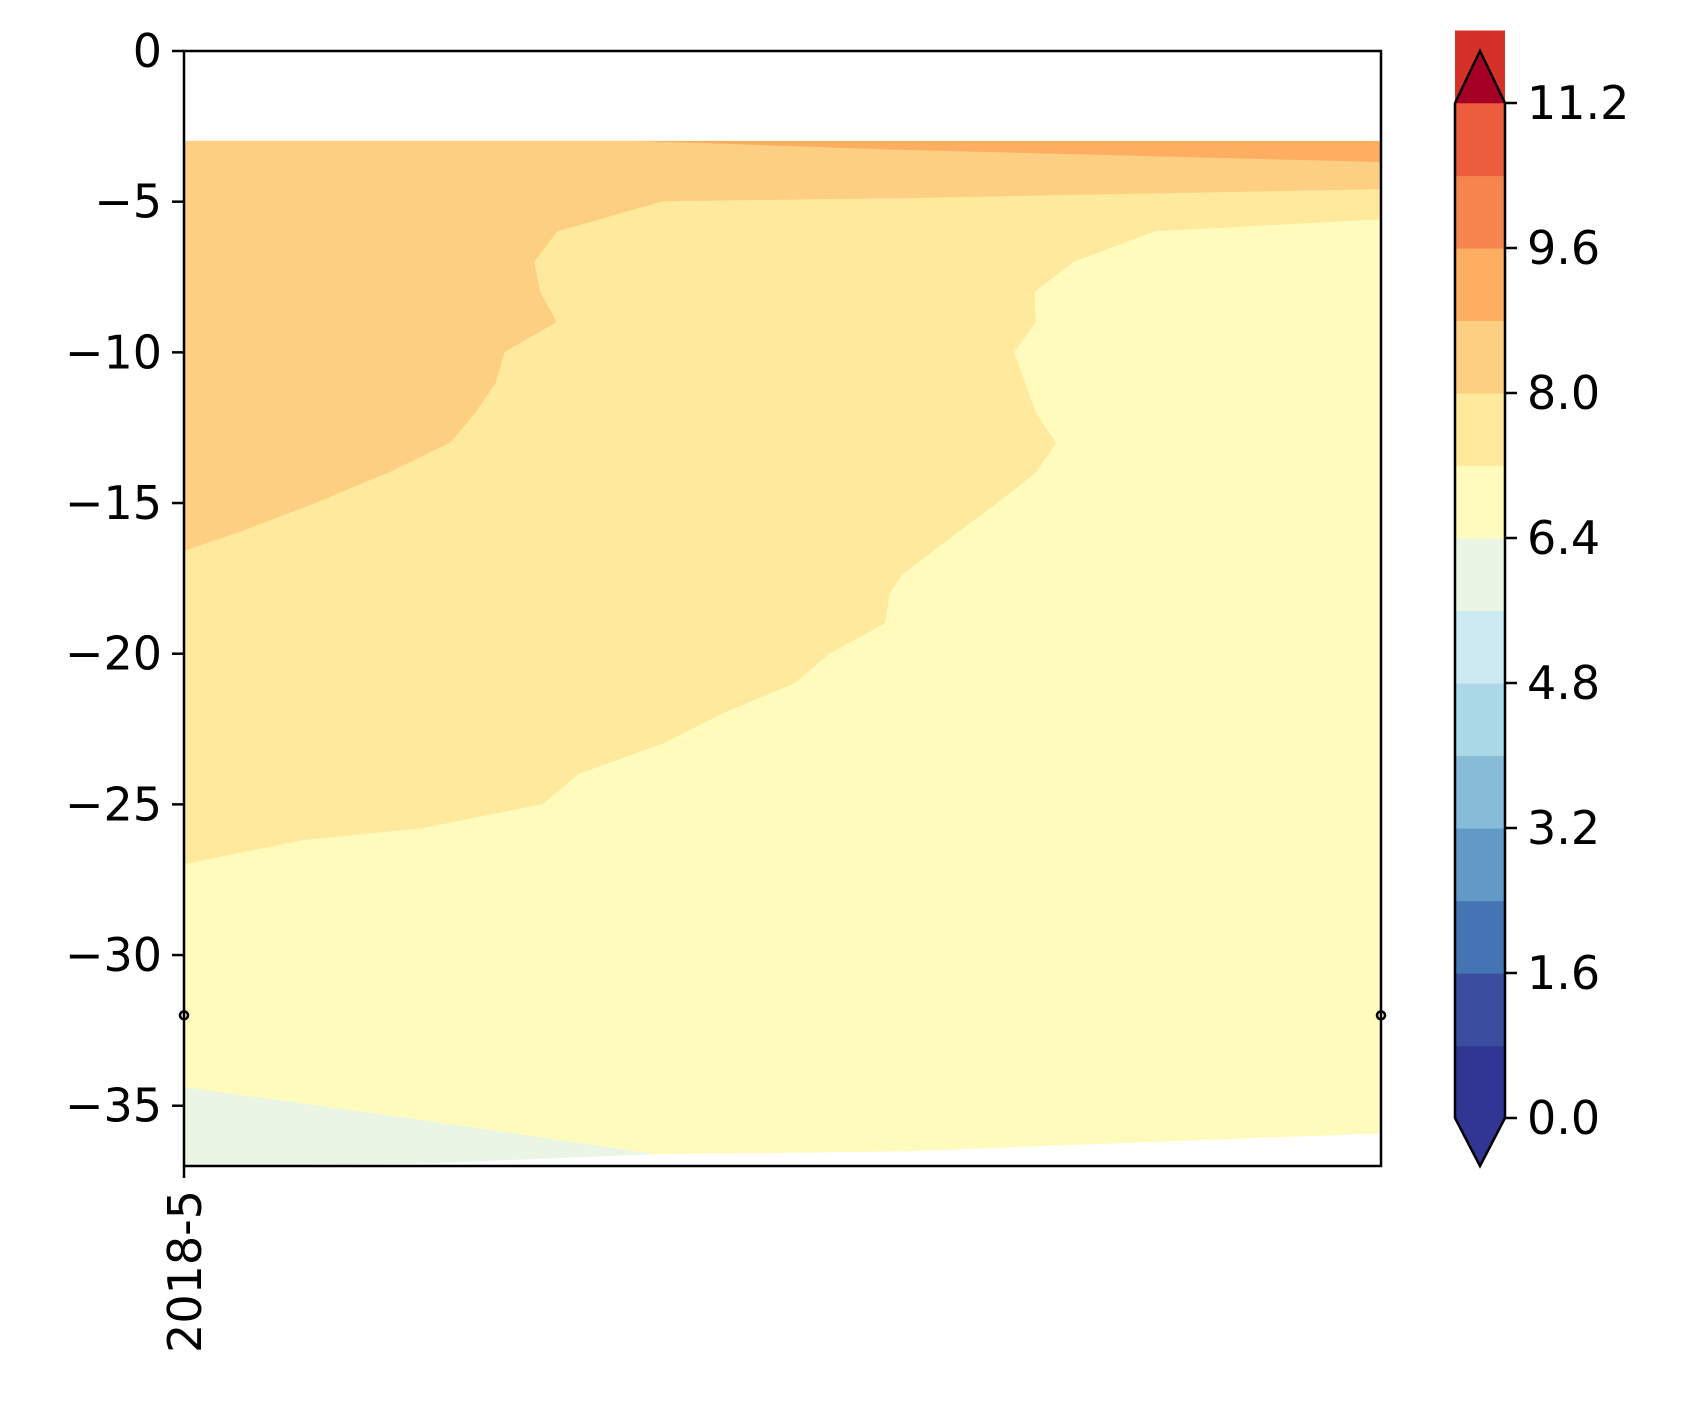 The image size is (1682, 1427). Describe the element at coordinates (1563, 393) in the screenshot. I see `colorbar-tick-label: 8.0` at that location.